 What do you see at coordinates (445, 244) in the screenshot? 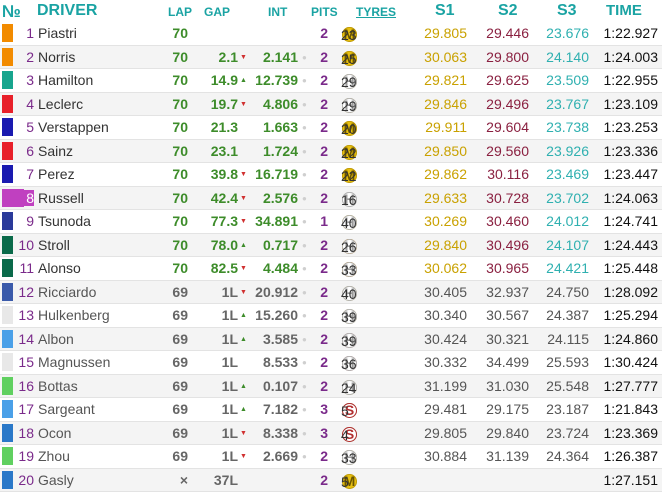
I see `sector1-time: 29.840` at bounding box center [445, 244].